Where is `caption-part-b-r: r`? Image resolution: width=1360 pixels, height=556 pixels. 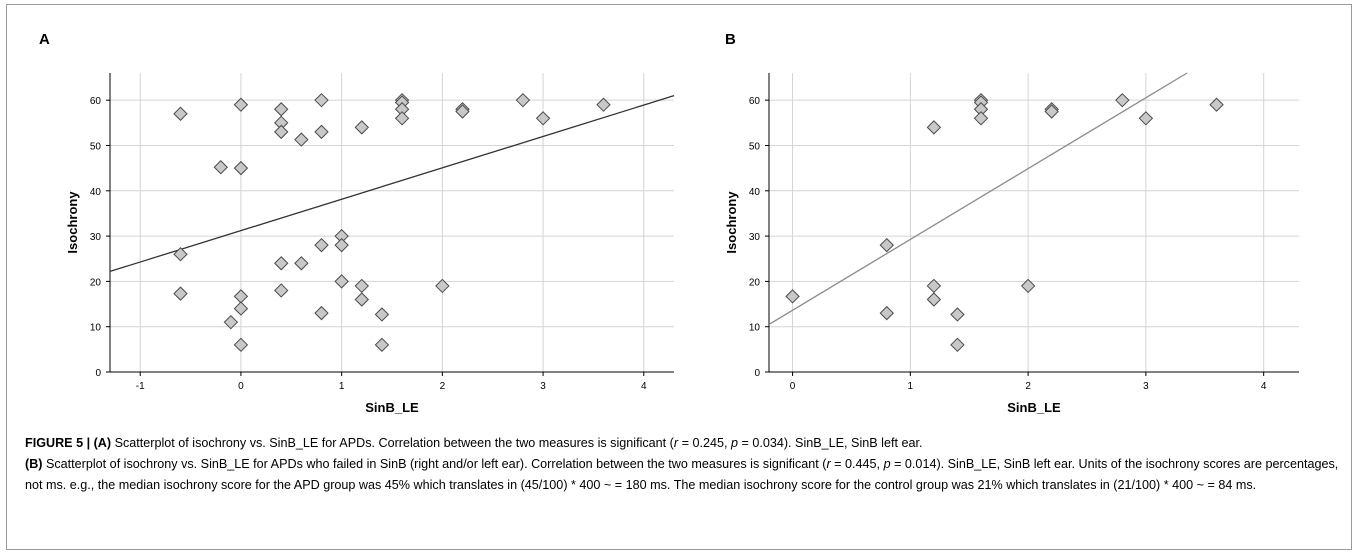 caption-part-b-r: r is located at coordinates (828, 464).